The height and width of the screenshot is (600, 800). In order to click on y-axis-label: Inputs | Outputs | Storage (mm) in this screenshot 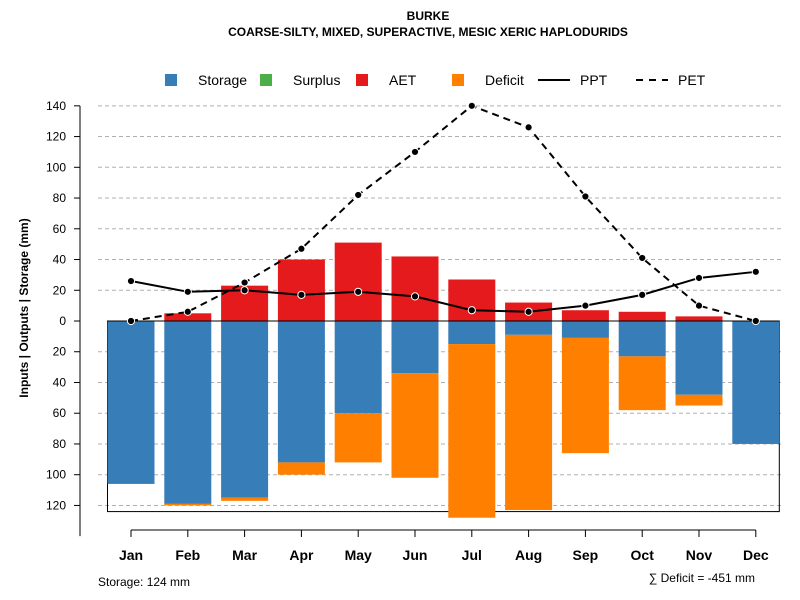, I will do `click(24, 307)`.